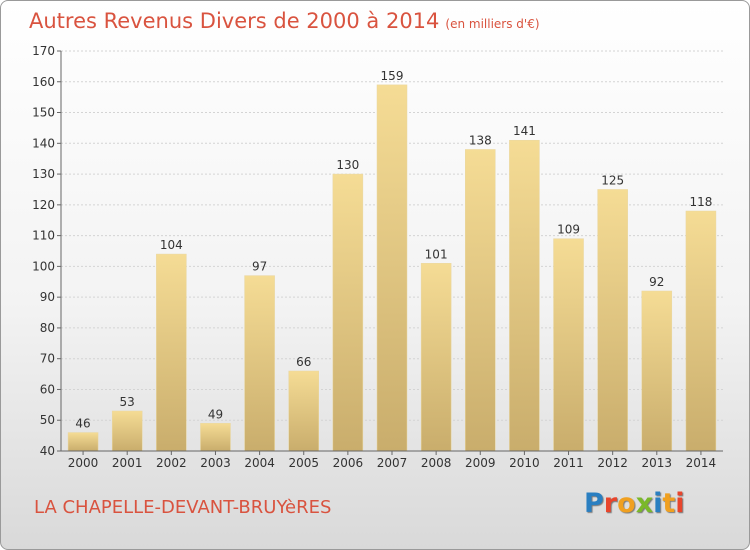 The width and height of the screenshot is (750, 550). What do you see at coordinates (215, 414) in the screenshot?
I see `bar-value-label: 49` at bounding box center [215, 414].